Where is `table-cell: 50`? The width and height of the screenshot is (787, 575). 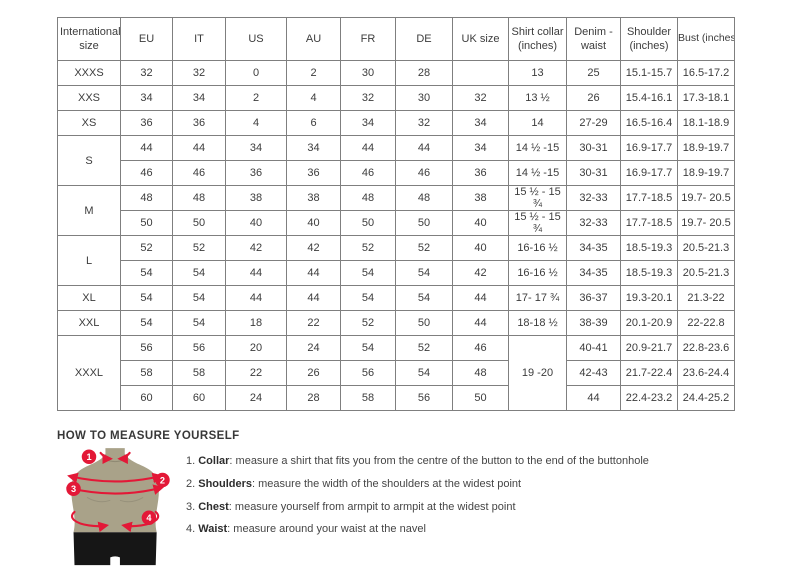 table-cell: 50 is located at coordinates (146, 223).